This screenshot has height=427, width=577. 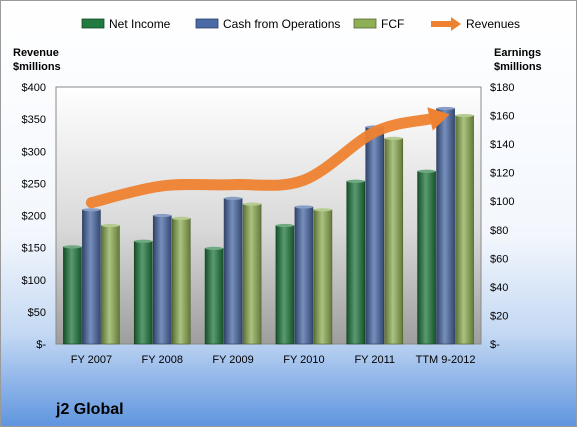 What do you see at coordinates (438, 119) in the screenshot?
I see `revenue-line-arrowhead` at bounding box center [438, 119].